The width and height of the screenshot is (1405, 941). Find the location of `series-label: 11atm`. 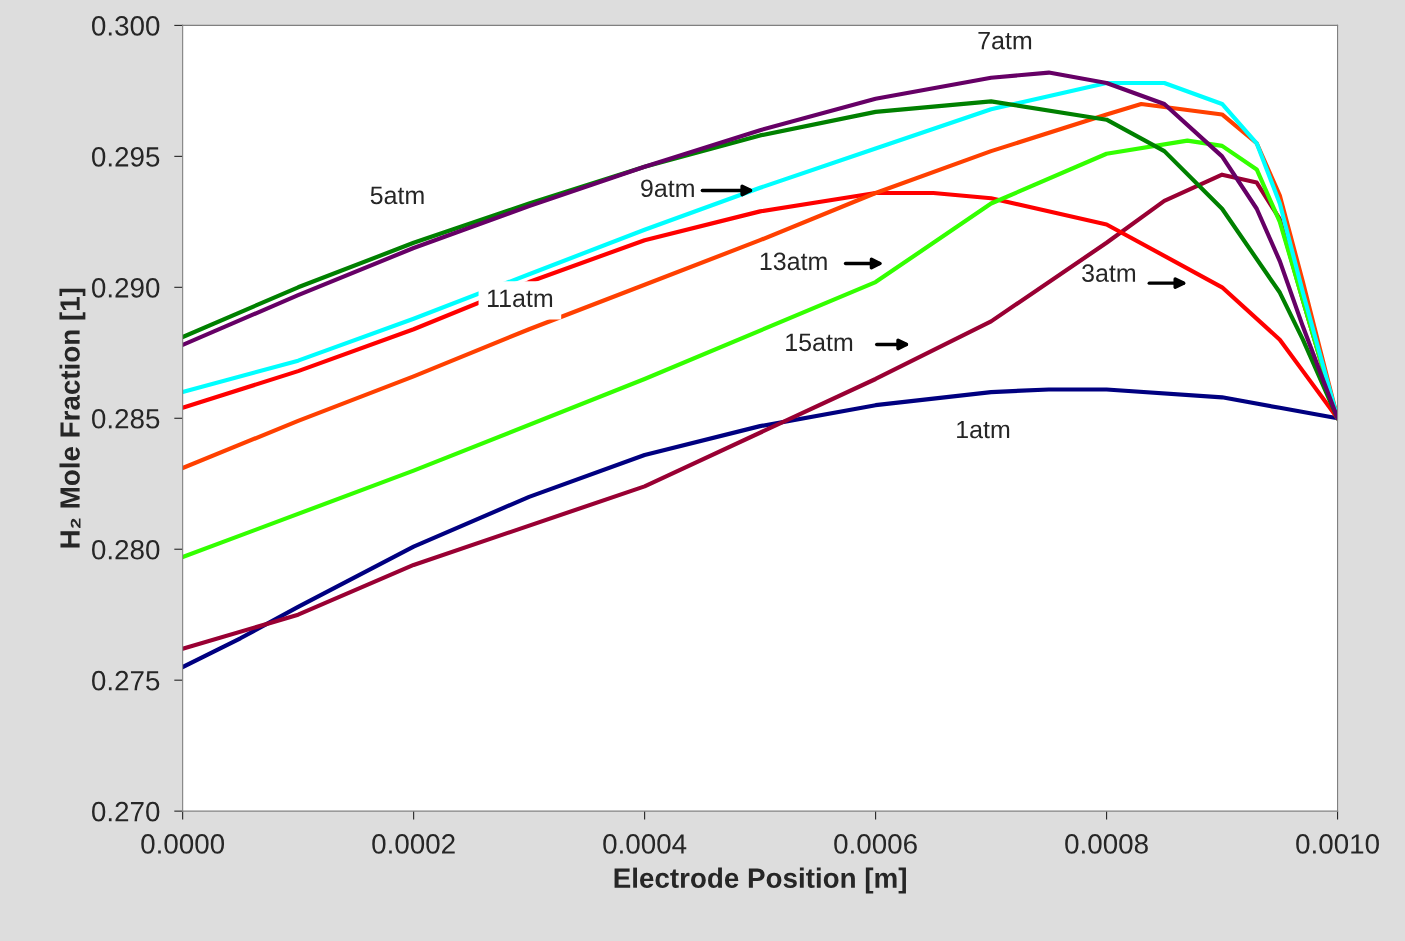

series-label: 11atm is located at coordinates (520, 298).